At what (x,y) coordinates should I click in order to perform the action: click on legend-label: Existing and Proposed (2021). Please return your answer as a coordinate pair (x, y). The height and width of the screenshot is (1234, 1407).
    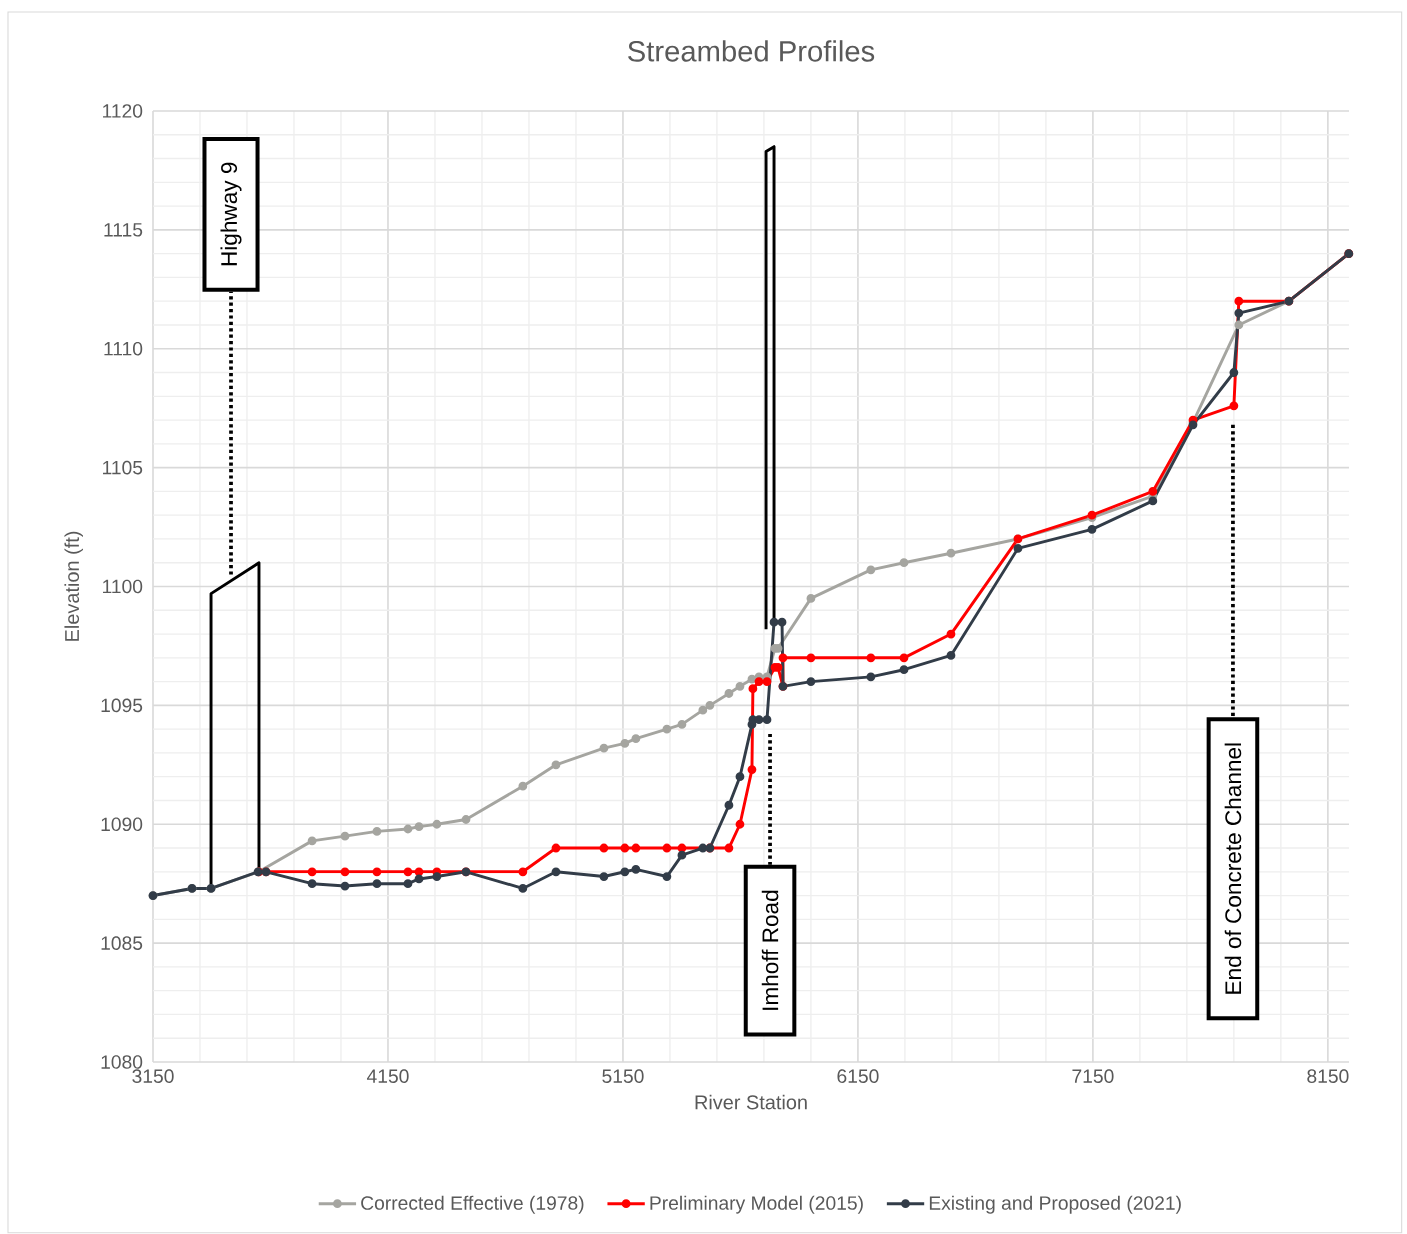
    Looking at the image, I should click on (1055, 1204).